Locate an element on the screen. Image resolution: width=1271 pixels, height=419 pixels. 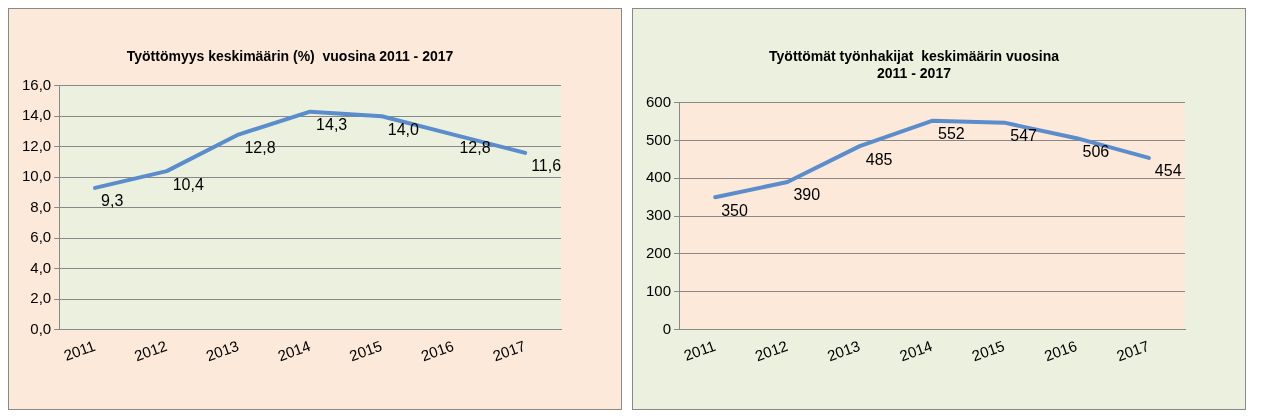
y-tick-label: 0,0 is located at coordinates (41, 328).